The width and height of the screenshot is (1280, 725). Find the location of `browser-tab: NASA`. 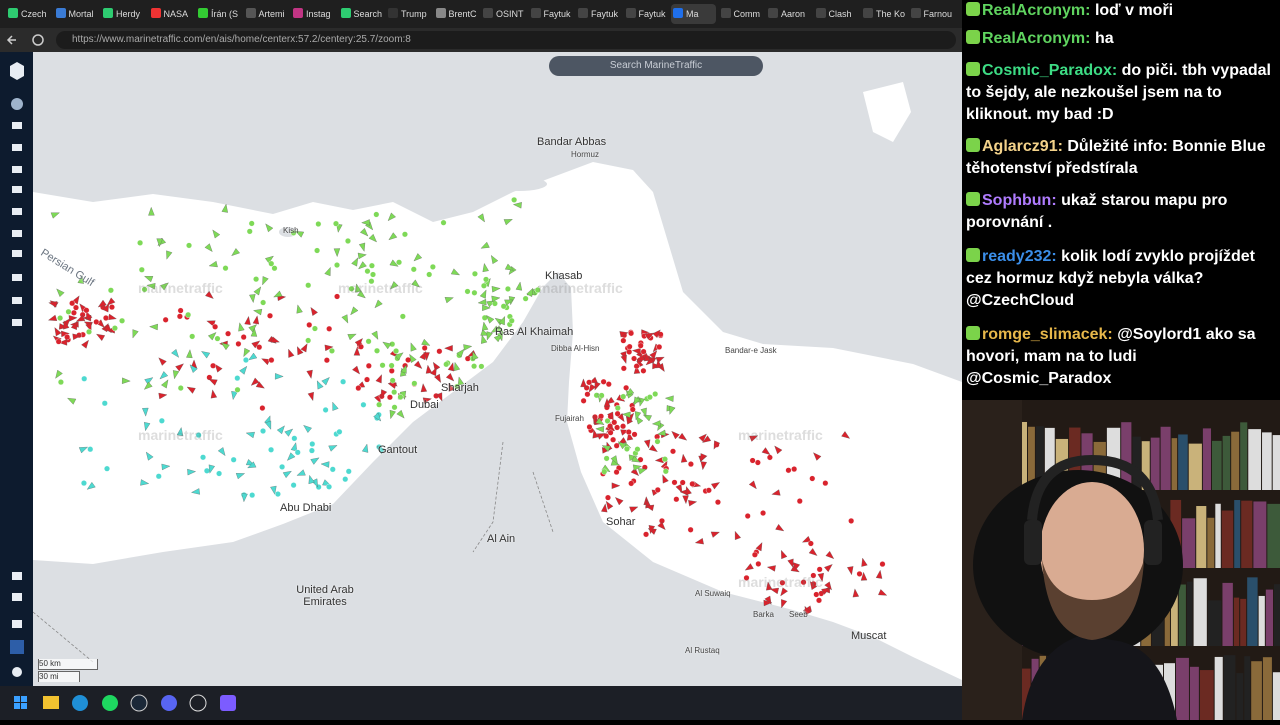

browser-tab: NASA is located at coordinates (171, 14).